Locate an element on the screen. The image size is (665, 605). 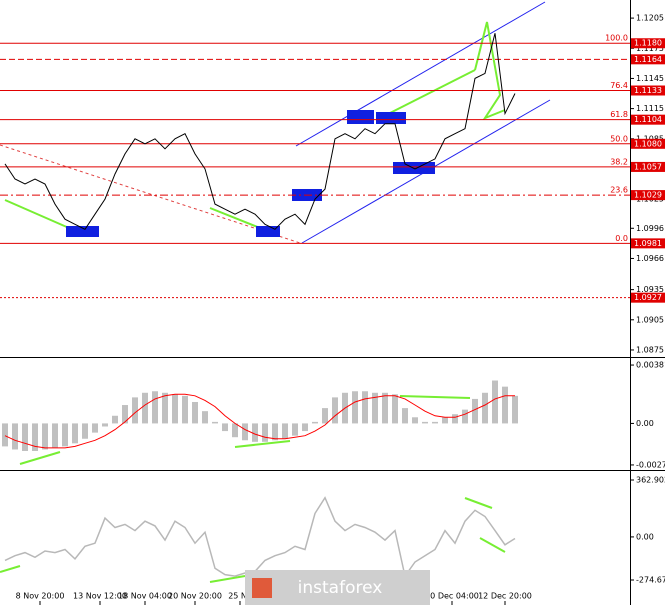
price-label: 1.1029 is located at coordinates (648, 195).